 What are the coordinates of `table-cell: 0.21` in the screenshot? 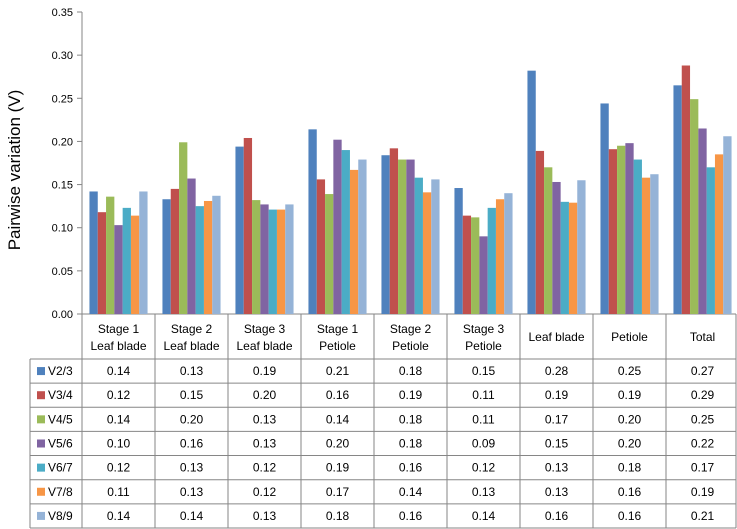 It's located at (703, 516).